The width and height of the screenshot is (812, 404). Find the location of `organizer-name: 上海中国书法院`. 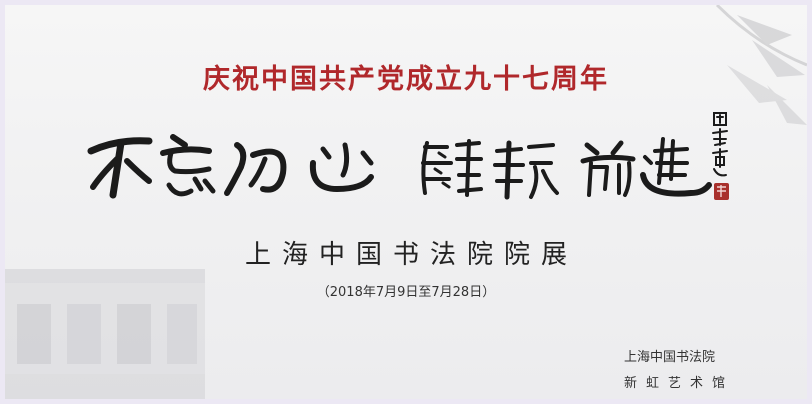

organizer-name: 上海中国书法院 is located at coordinates (670, 357).